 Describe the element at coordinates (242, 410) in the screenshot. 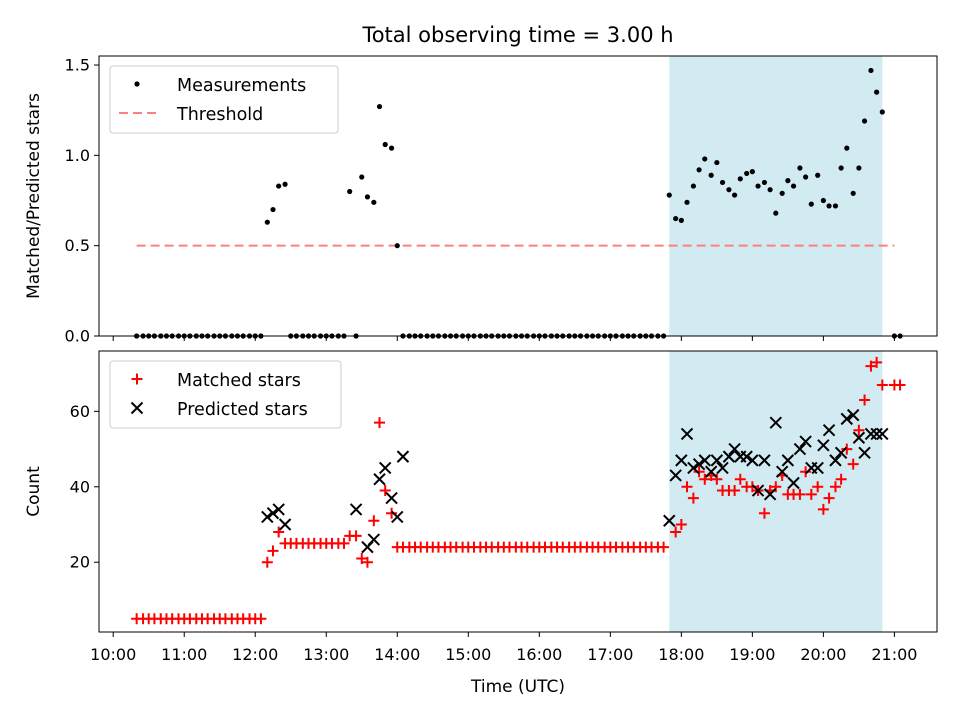

I see `legend-label: Predicted stars` at that location.